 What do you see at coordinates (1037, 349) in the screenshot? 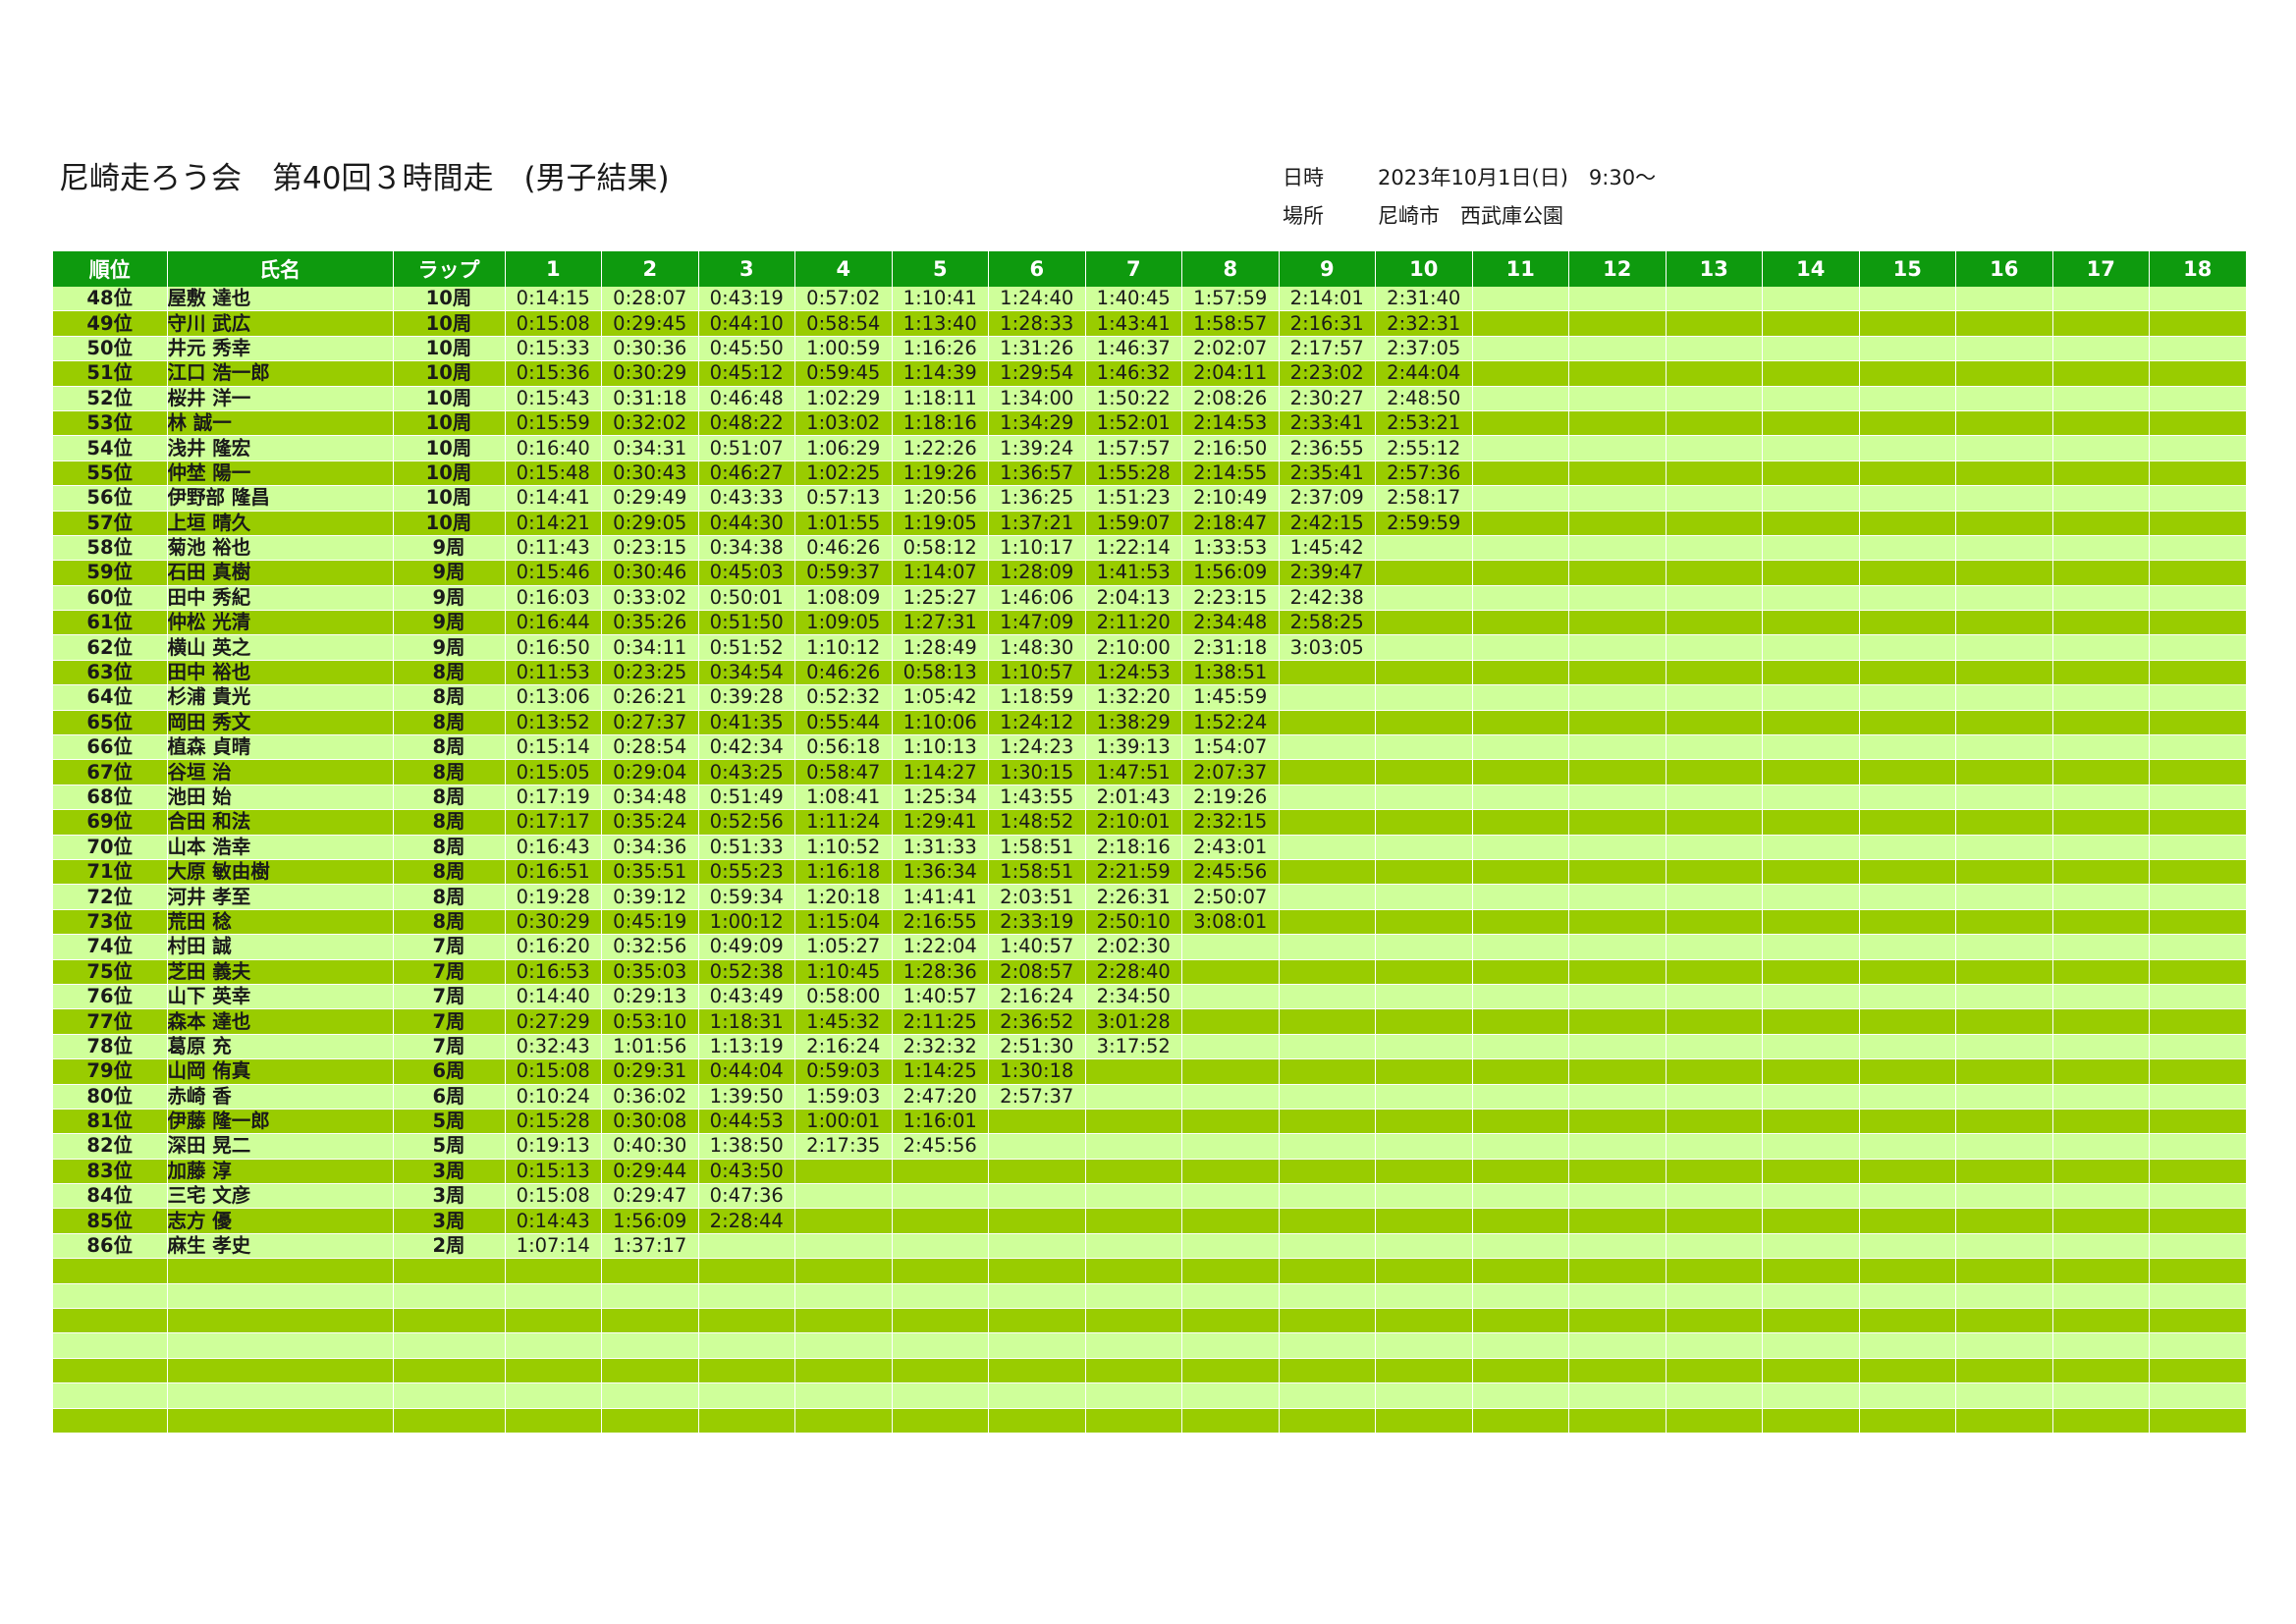
I see `split-time-cell: 1:31:26` at bounding box center [1037, 349].